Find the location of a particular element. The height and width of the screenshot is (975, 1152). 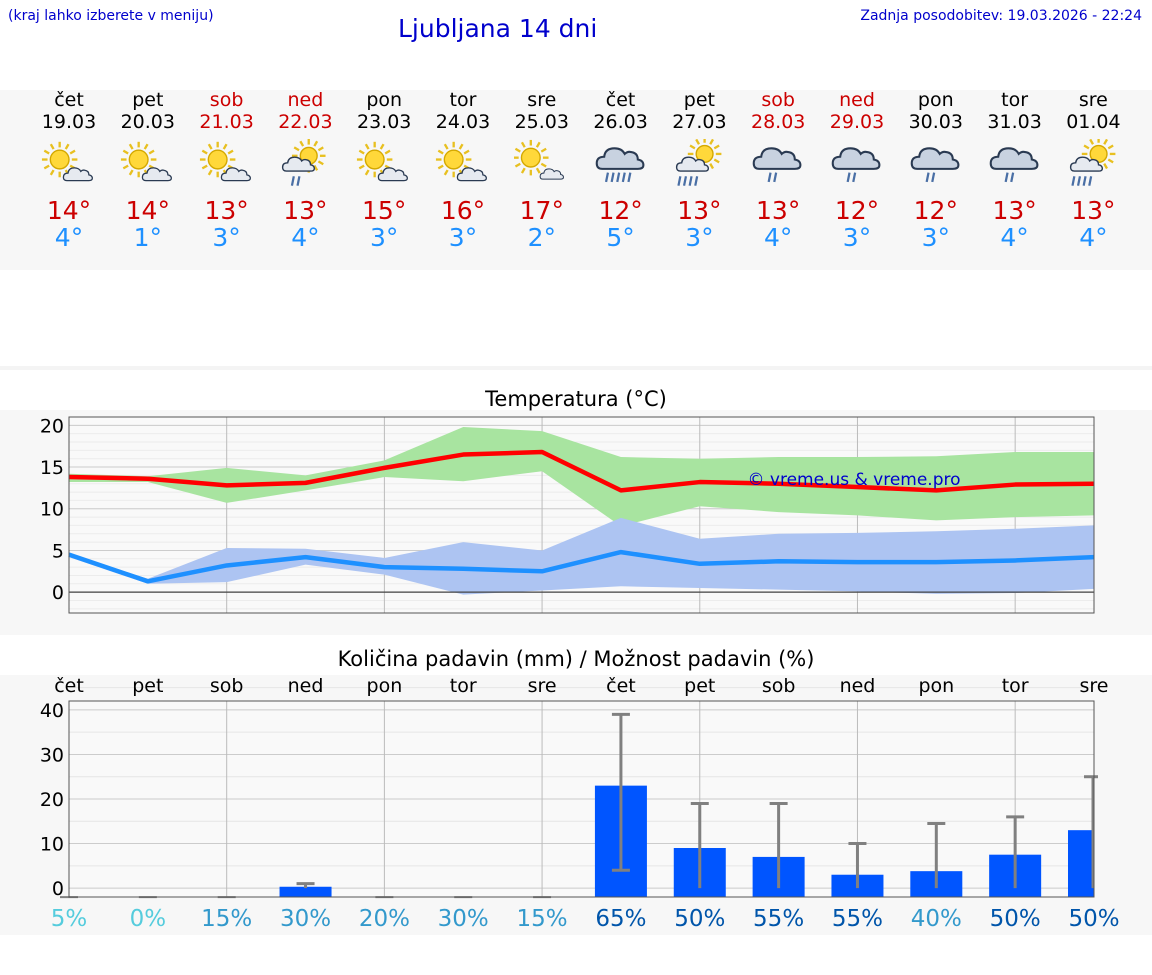

y-tick-label: 30 is located at coordinates (52, 755).